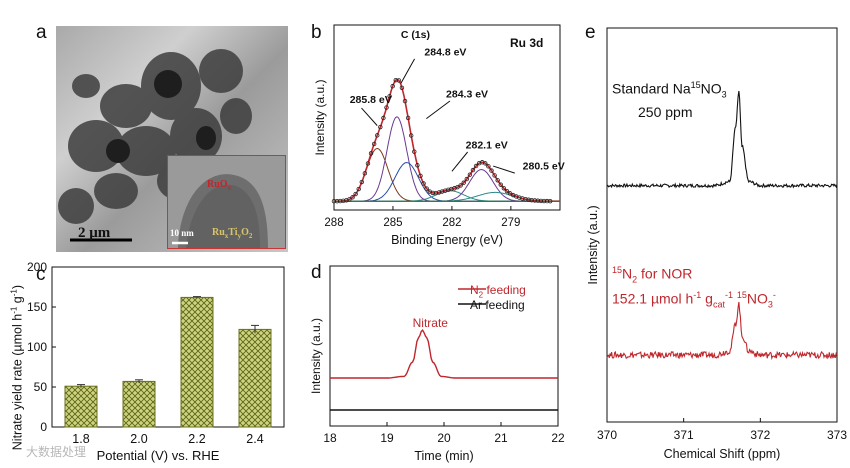 Image resolution: width=850 pixels, height=468 pixels. Describe the element at coordinates (501, 438) in the screenshot. I see `d-xtick-label: 21` at that location.